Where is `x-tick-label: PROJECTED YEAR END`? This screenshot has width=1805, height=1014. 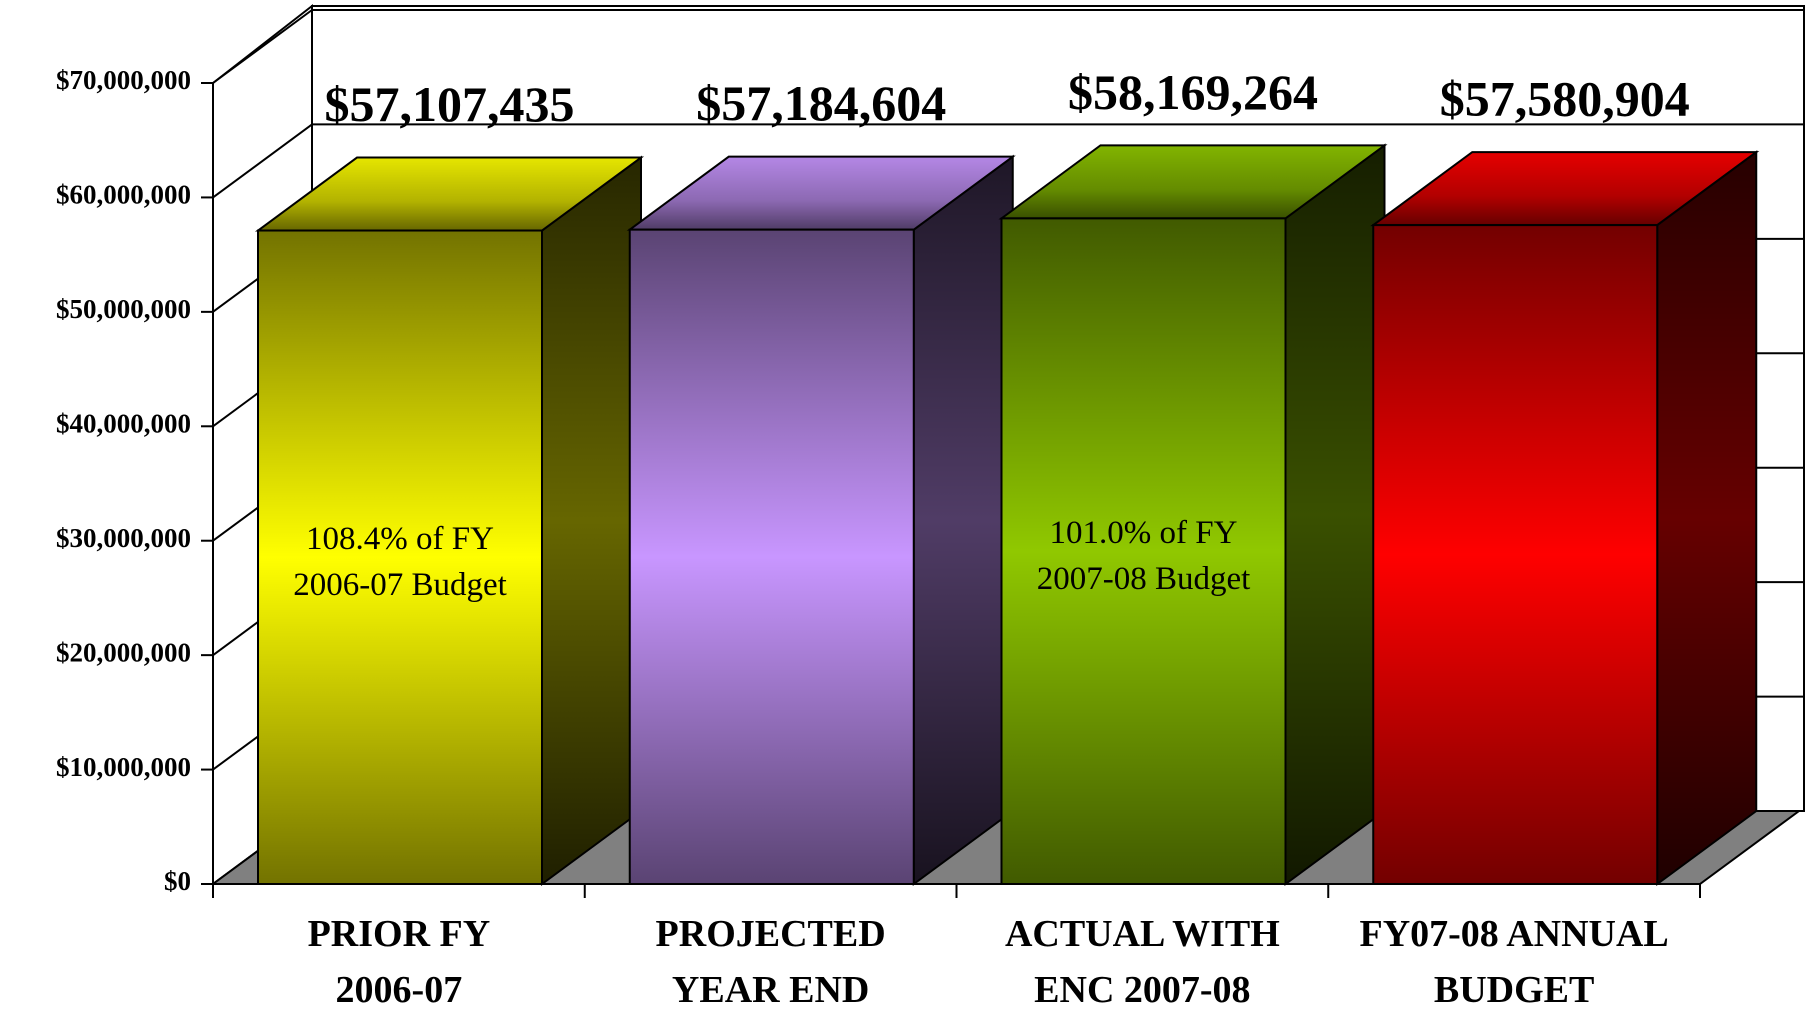
x-tick-label: PROJECTED YEAR END is located at coordinates (771, 962).